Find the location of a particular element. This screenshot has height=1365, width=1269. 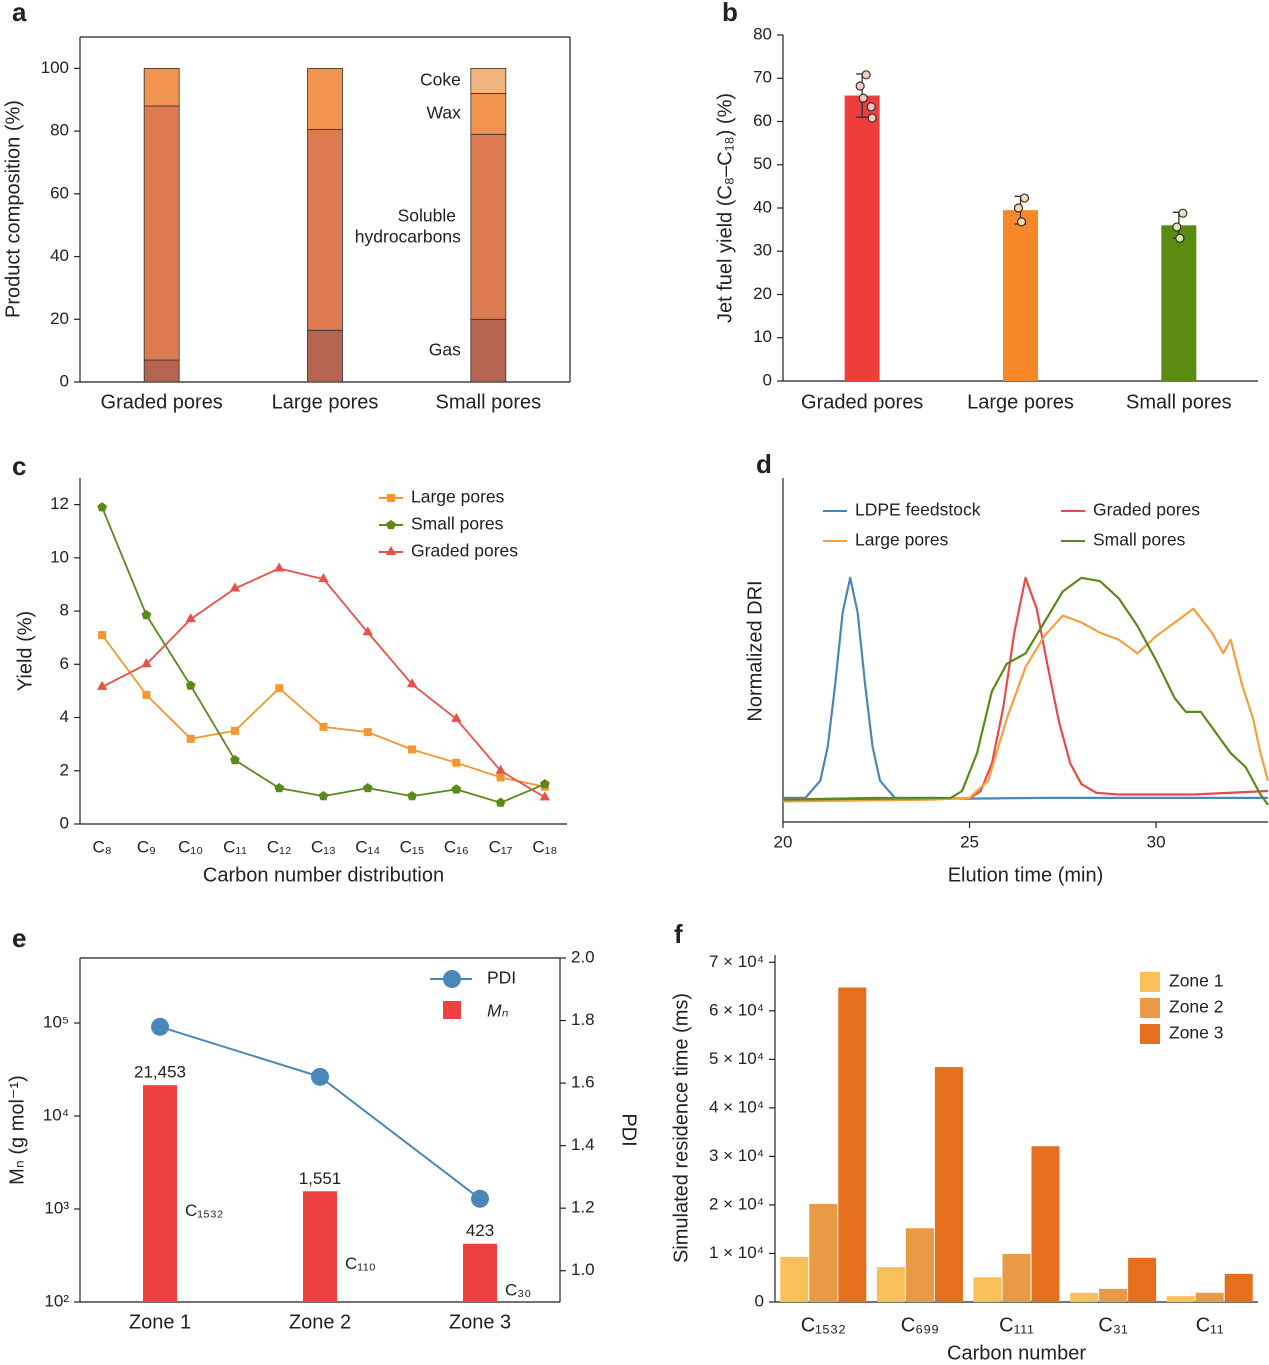

y-tick-label: 1.2 is located at coordinates (583, 1207).